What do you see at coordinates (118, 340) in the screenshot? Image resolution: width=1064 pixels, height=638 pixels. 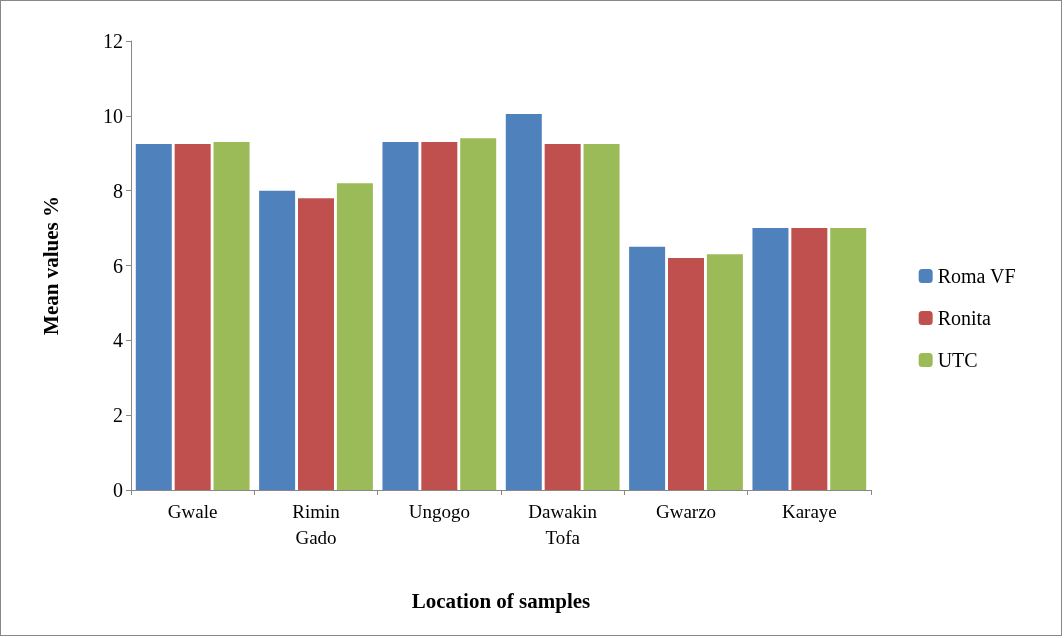 I see `y-tick-label: 4` at bounding box center [118, 340].